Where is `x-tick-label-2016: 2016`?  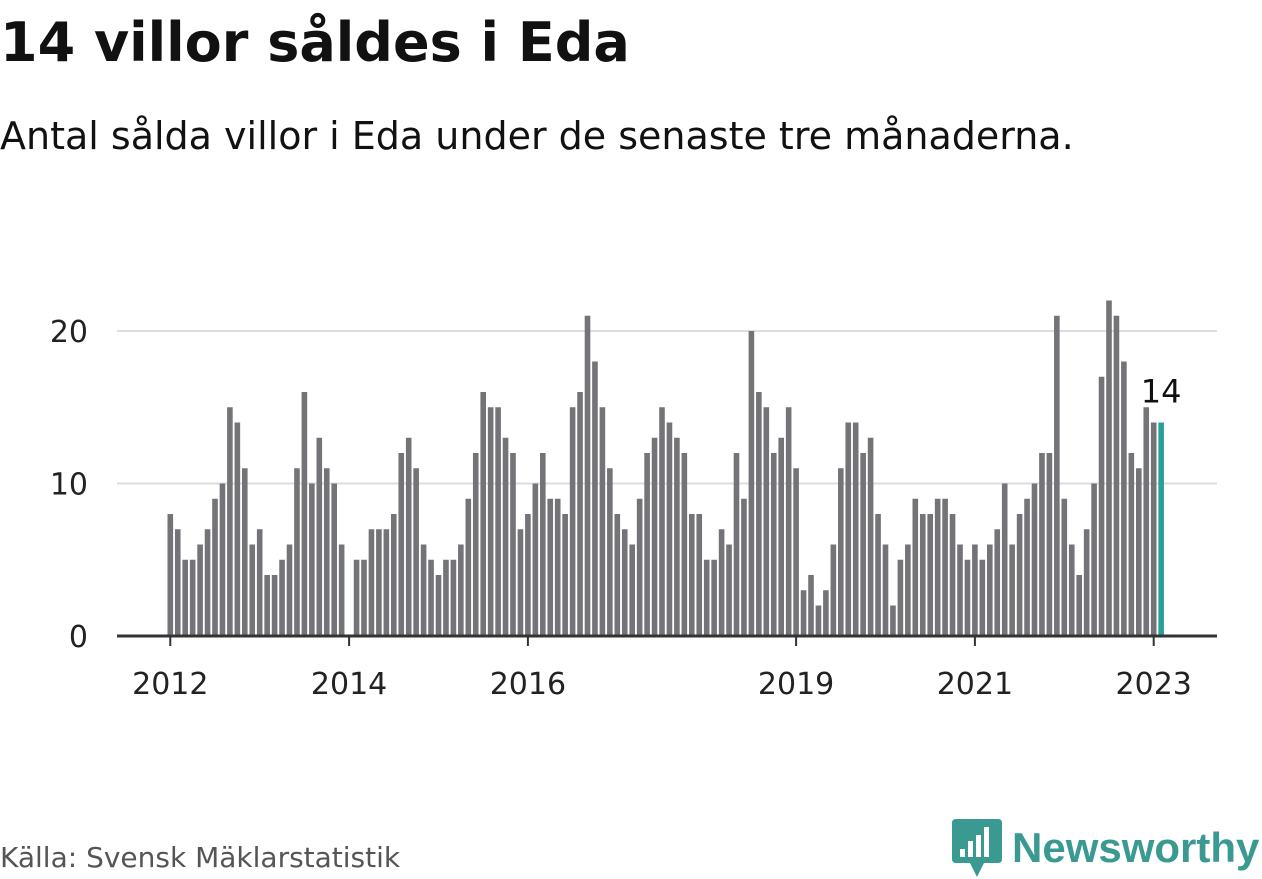 x-tick-label-2016: 2016 is located at coordinates (528, 684).